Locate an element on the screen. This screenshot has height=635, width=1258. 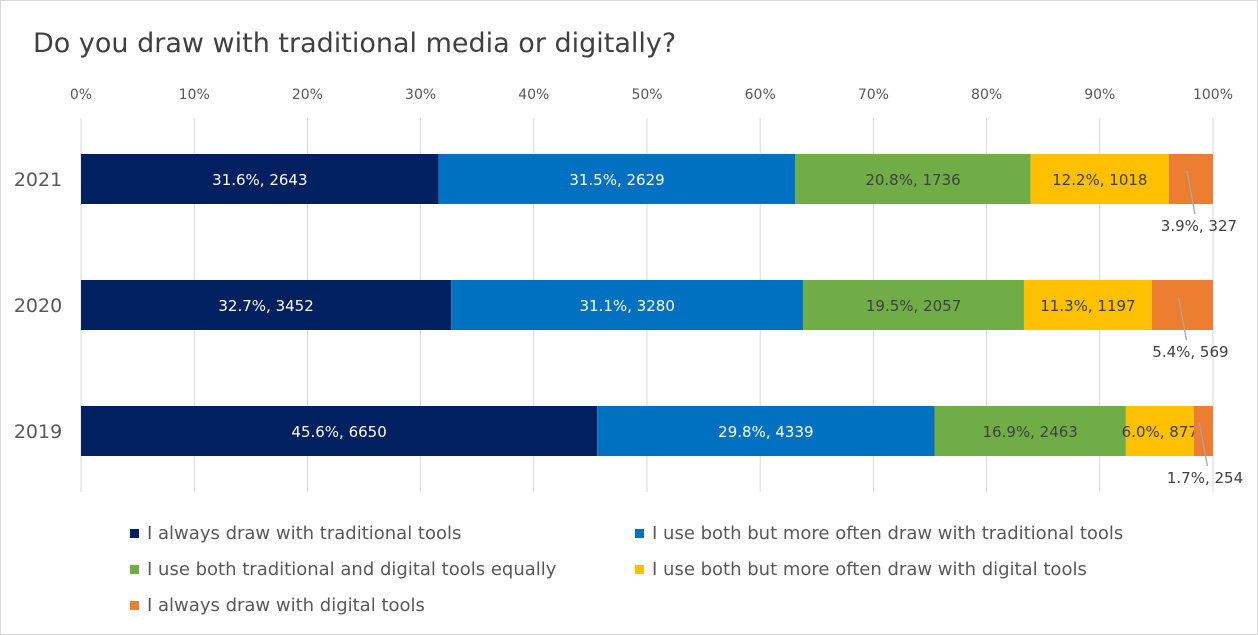
legend-label: I always draw with traditional tools is located at coordinates (304, 533).